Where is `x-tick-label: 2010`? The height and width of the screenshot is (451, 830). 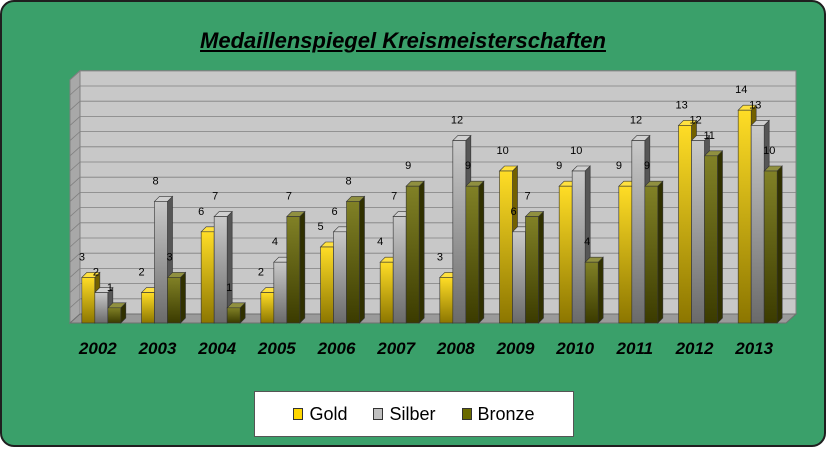
x-tick-label: 2010 is located at coordinates (574, 348).